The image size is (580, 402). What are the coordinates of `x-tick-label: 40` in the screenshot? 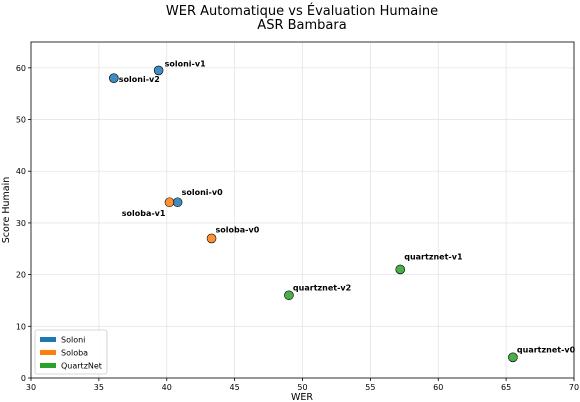 It's located at (167, 387).